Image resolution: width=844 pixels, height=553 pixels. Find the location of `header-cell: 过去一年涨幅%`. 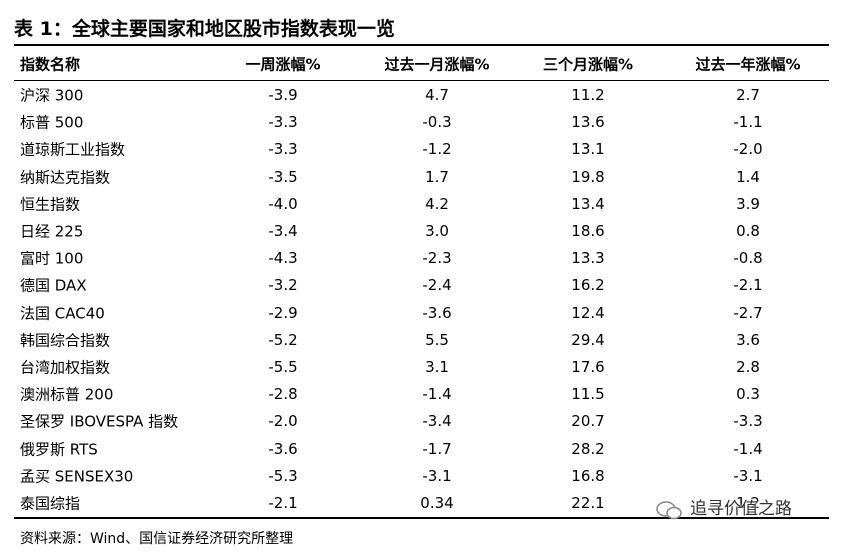

header-cell: 过去一年涨幅% is located at coordinates (748, 64).